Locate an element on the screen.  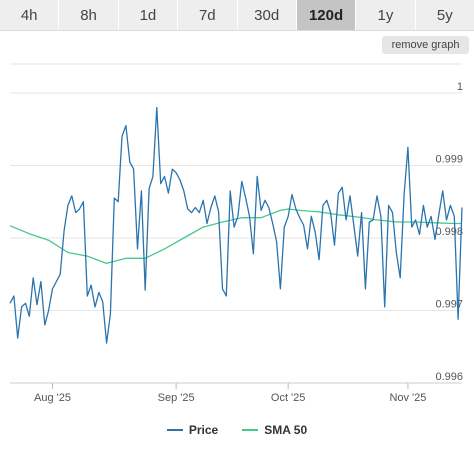
legend-label: Price is located at coordinates (203, 430).